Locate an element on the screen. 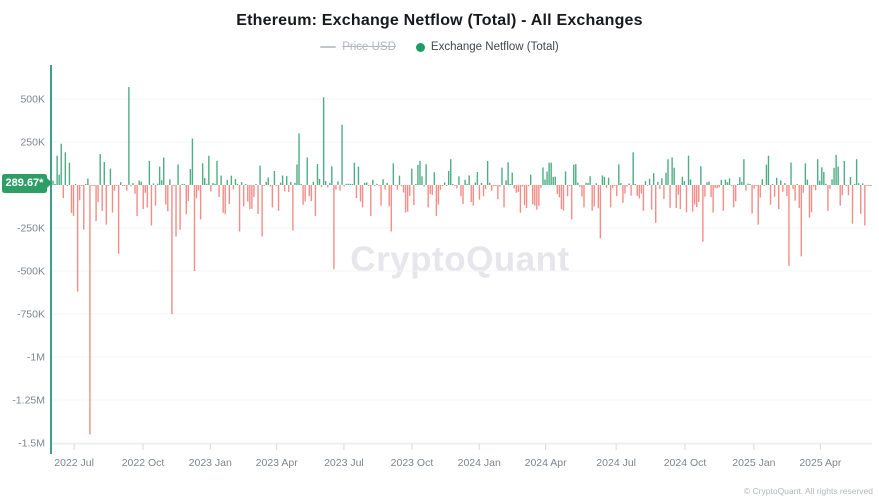 The image size is (879, 500). y-tick-label: -250K is located at coordinates (31, 229).